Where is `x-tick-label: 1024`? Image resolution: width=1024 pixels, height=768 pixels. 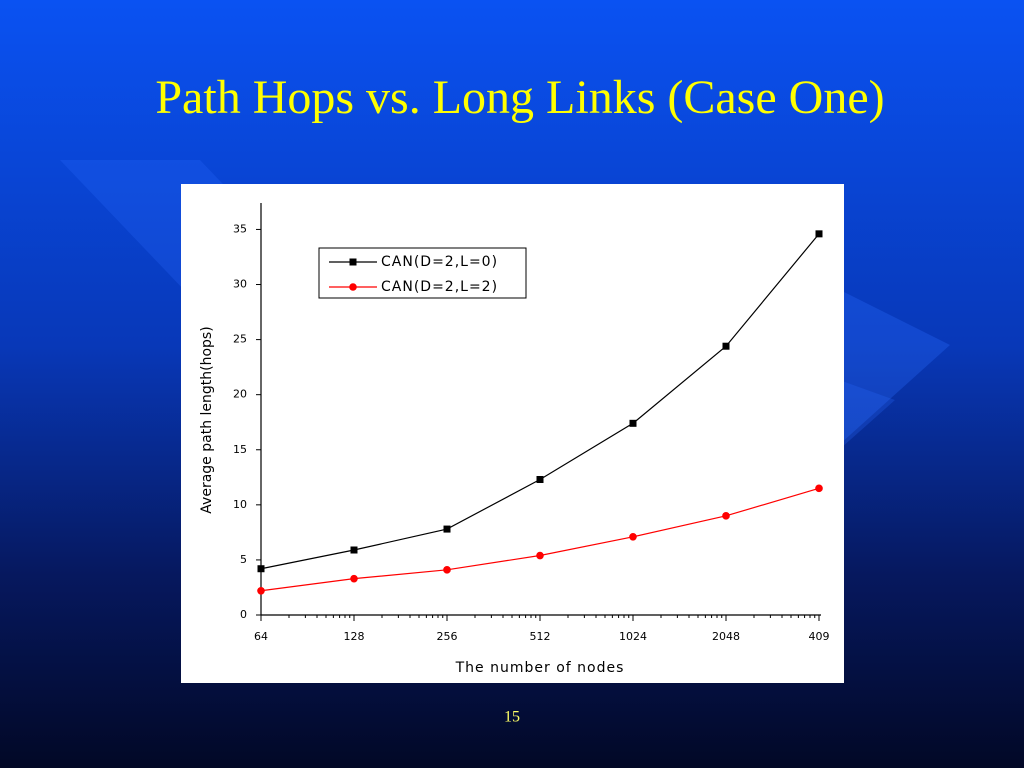 x-tick-label: 1024 is located at coordinates (633, 636).